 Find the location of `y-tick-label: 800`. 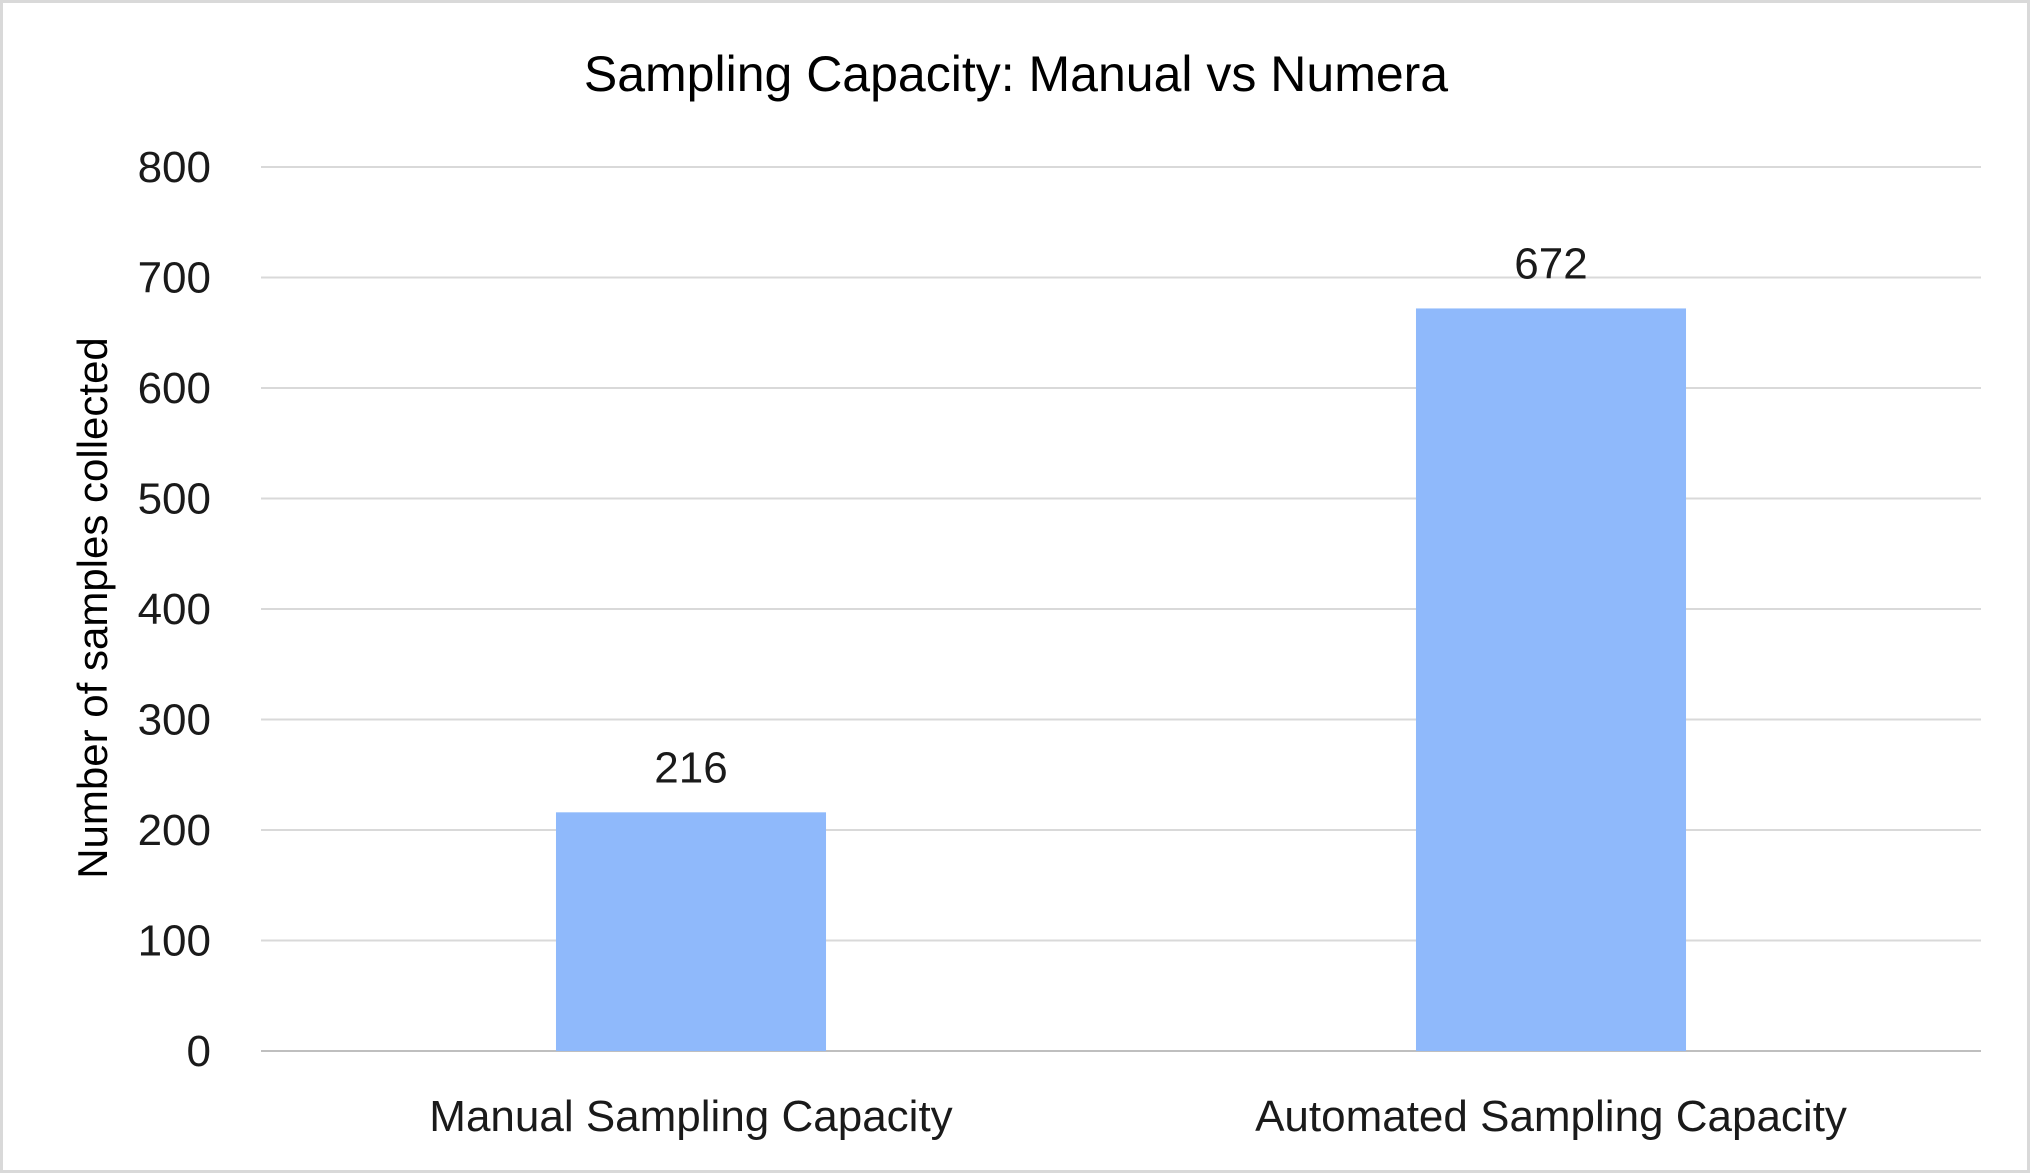

y-tick-label: 800 is located at coordinates (174, 167).